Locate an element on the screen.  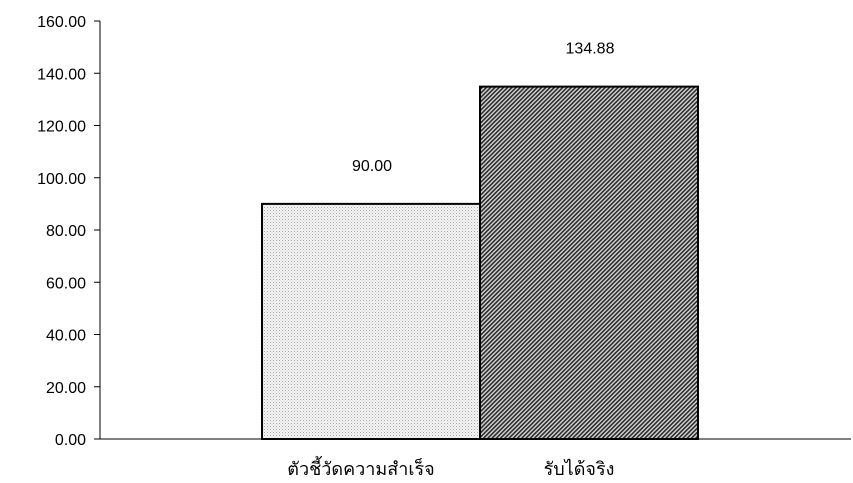
y-tick-label: 60.00 is located at coordinates (66, 283).